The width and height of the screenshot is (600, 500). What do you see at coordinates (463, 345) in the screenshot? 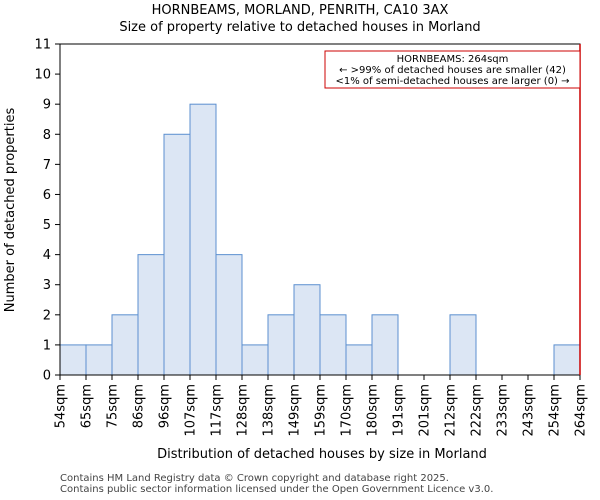
I see `bar-212sqm` at bounding box center [463, 345].